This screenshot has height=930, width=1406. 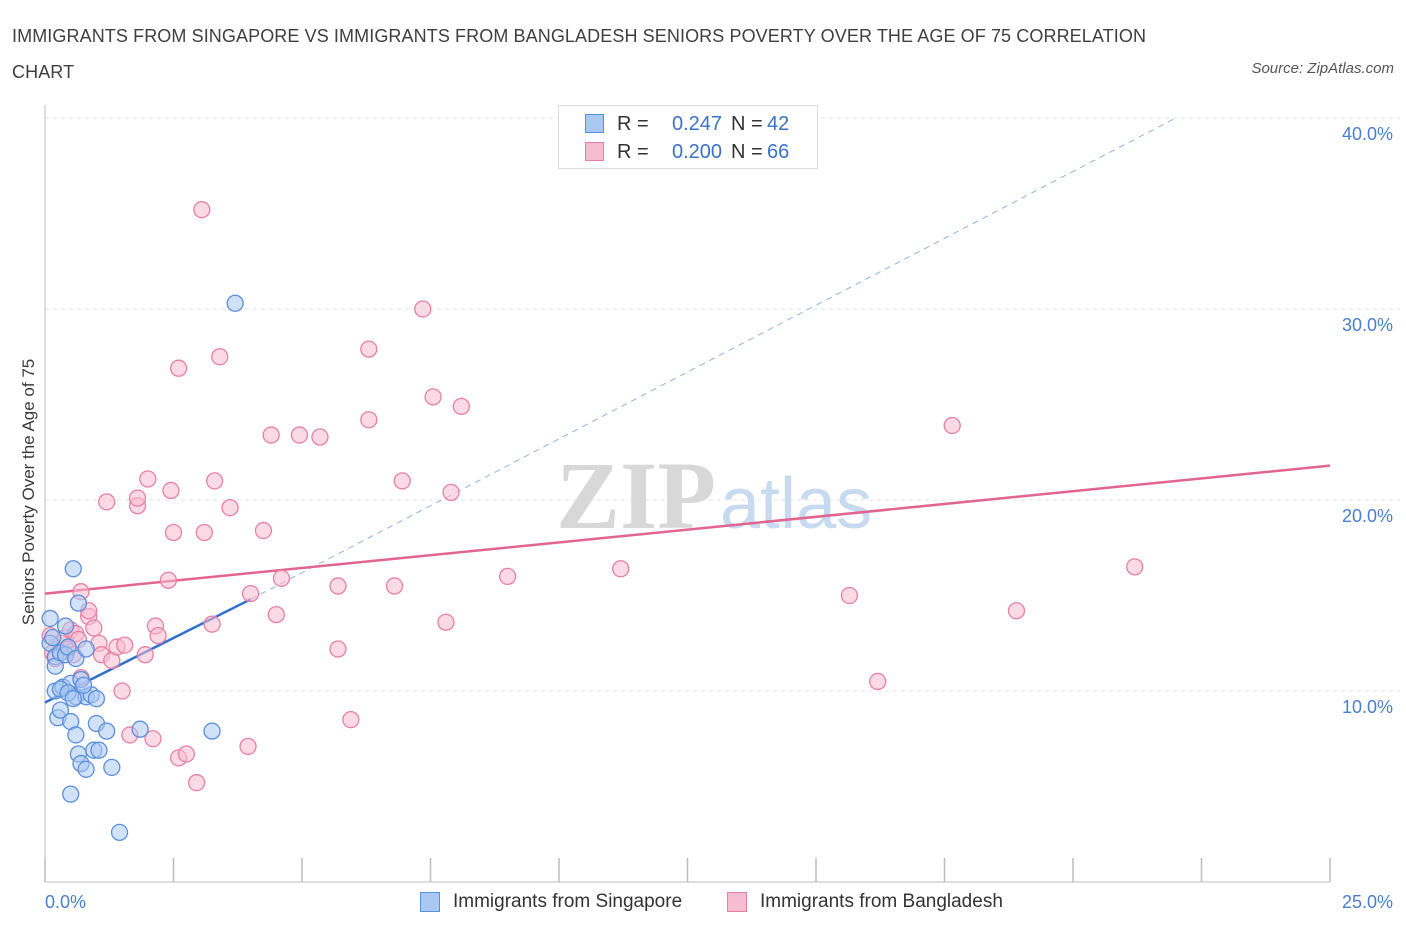 What do you see at coordinates (796, 504) in the screenshot?
I see `watermark-atlas: atlas` at bounding box center [796, 504].